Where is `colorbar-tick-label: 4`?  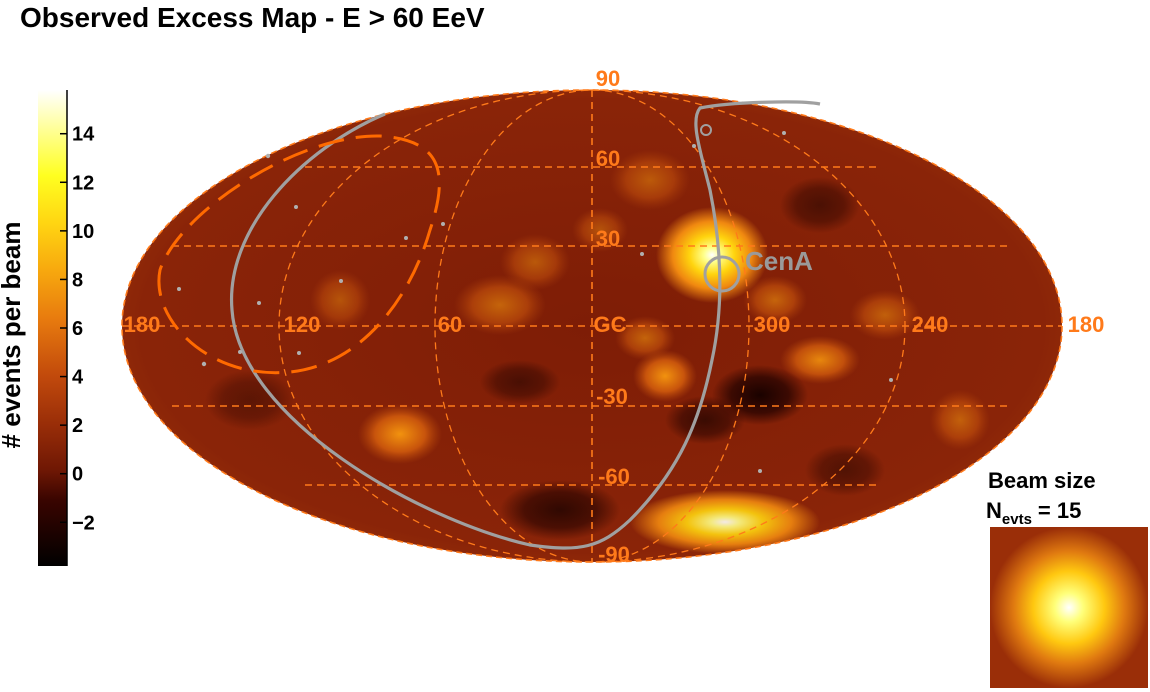
colorbar-tick-label: 4 is located at coordinates (78, 378).